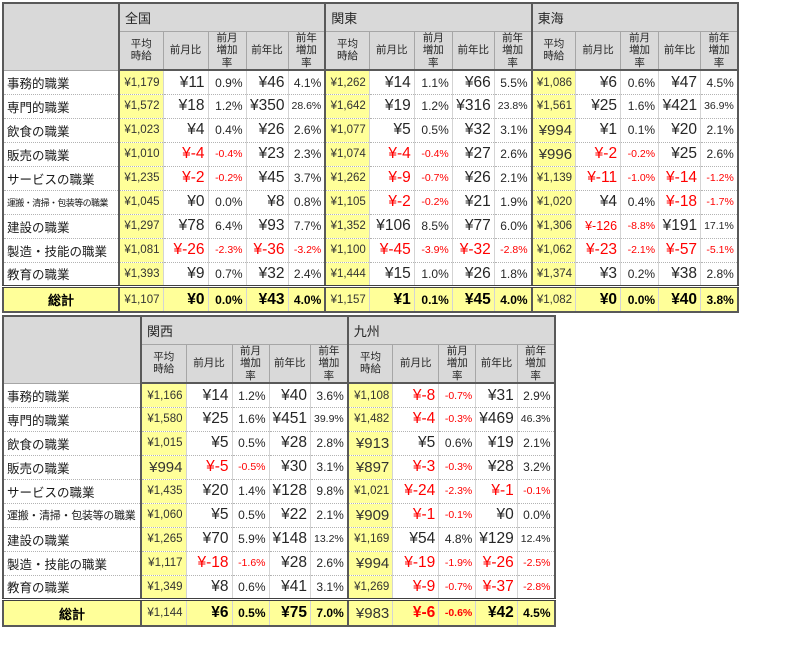 The height and width of the screenshot is (650, 798). Describe the element at coordinates (266, 250) in the screenshot. I see `value-cell: ¥-36` at that location.